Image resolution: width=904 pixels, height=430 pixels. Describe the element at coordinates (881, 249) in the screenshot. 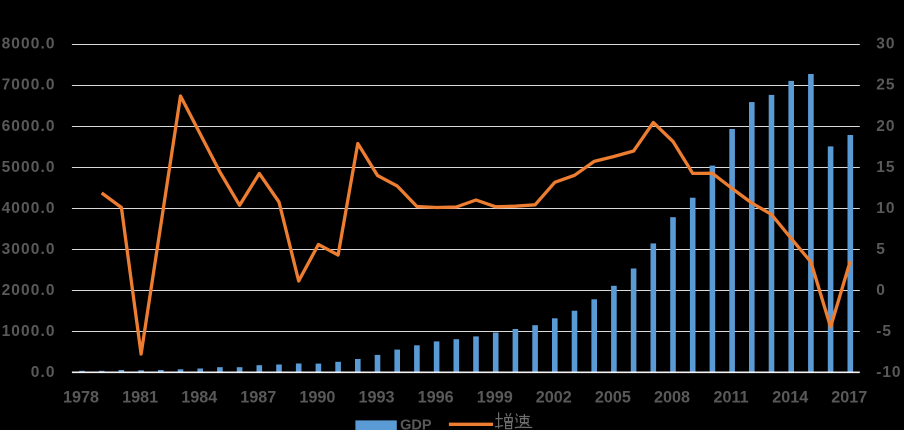

I see `svg-text: 5` at that location.